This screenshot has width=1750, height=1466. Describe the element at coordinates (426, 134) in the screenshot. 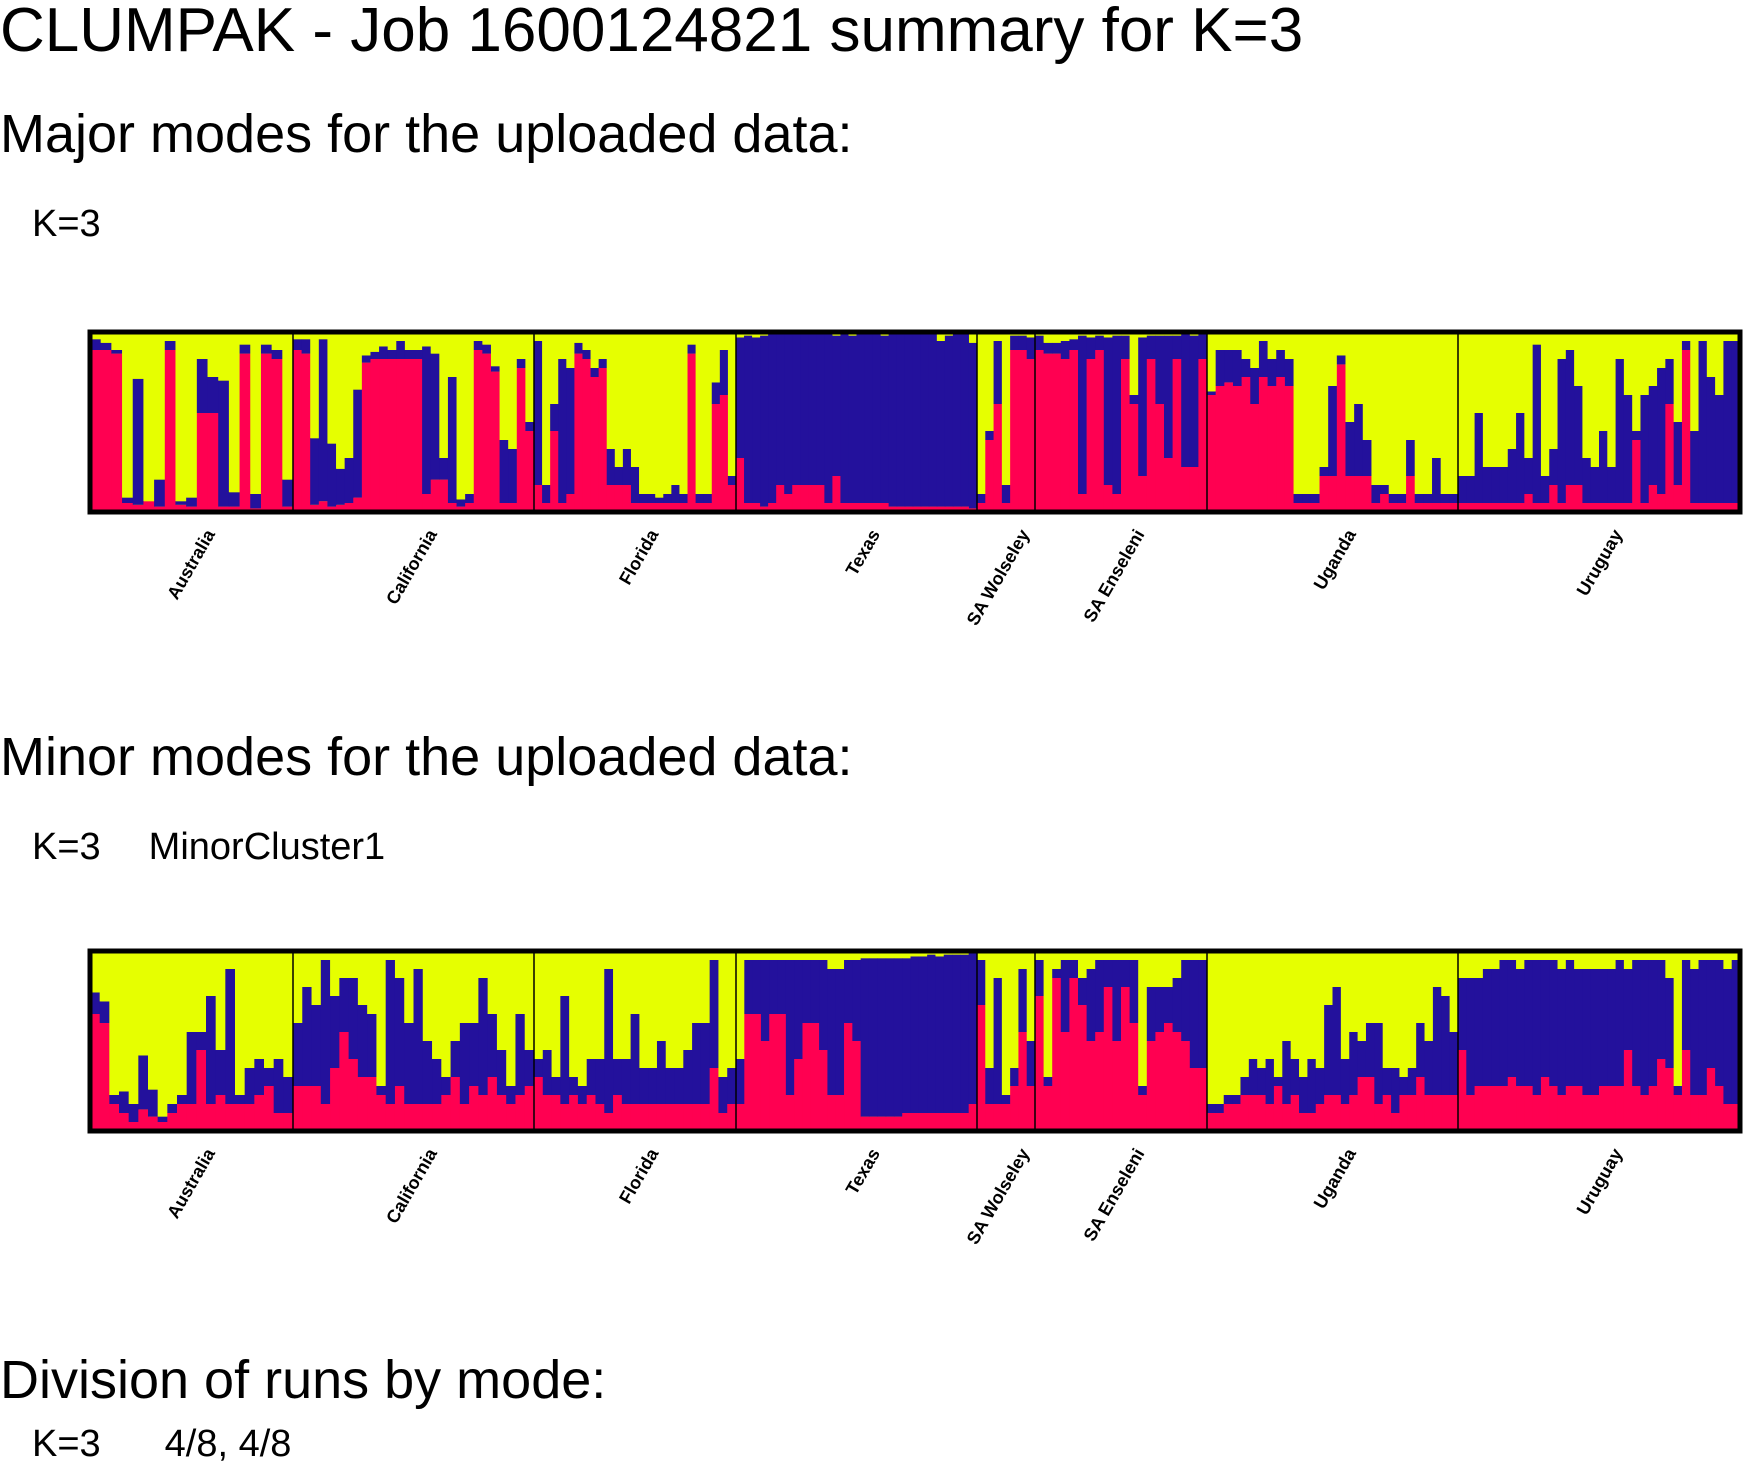

I see `major-modes-heading: Major modes for the uploaded data:` at that location.